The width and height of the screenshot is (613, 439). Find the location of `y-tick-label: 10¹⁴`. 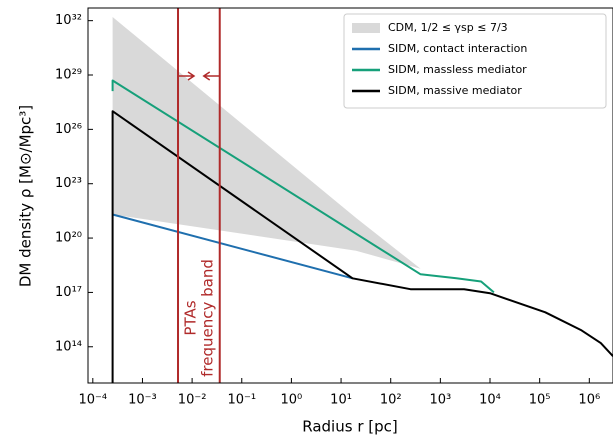

y-tick-label: 10¹⁴ is located at coordinates (68, 346).